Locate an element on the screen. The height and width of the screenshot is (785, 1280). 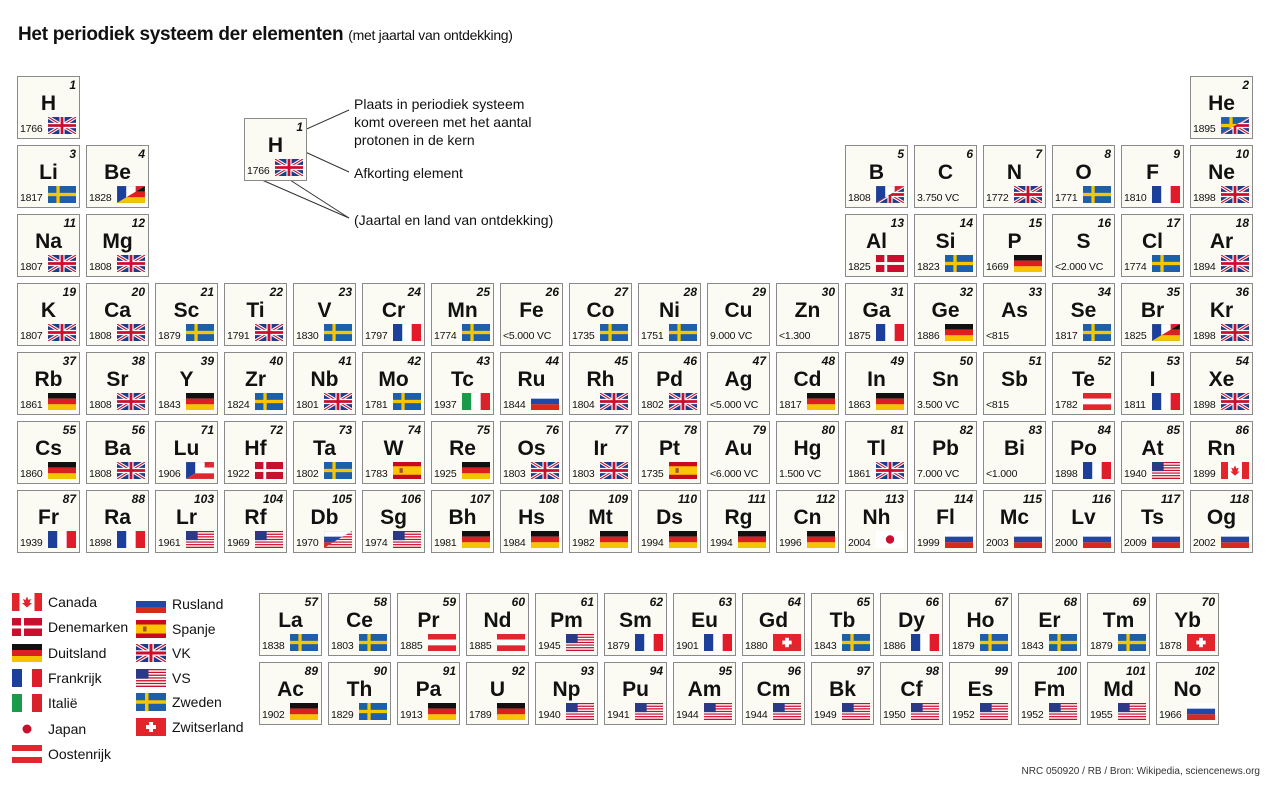
element-discovery-year: 1838 is located at coordinates (273, 646).